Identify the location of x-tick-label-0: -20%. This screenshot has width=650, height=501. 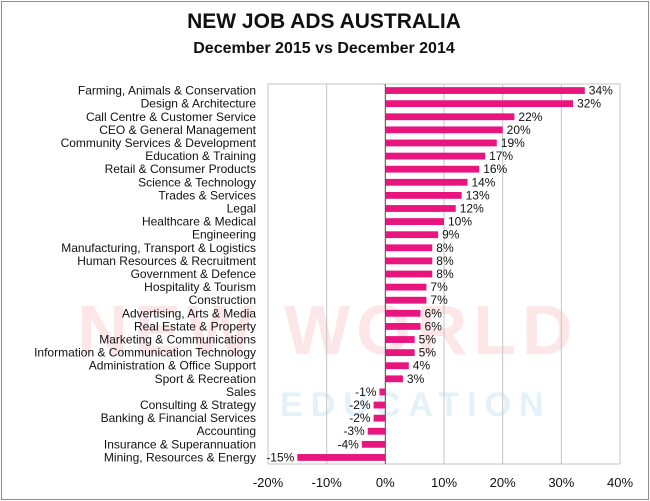
(268, 482).